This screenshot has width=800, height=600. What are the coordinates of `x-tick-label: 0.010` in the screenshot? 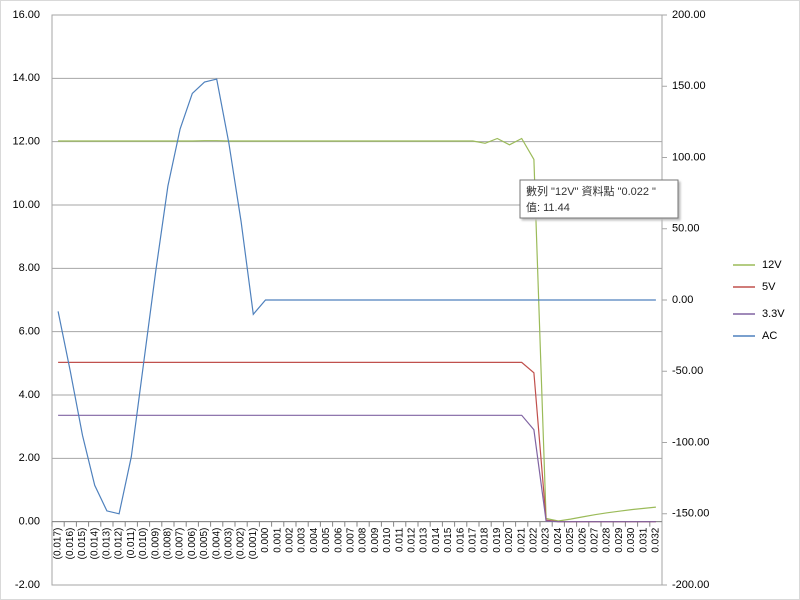 It's located at (387, 539).